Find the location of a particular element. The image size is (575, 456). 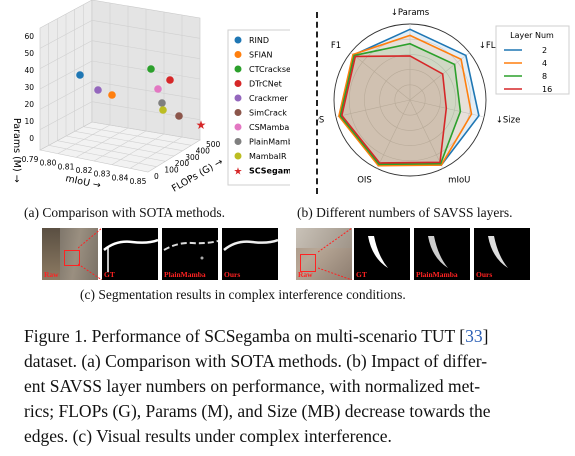

citation-link: 33 is located at coordinates (474, 336).